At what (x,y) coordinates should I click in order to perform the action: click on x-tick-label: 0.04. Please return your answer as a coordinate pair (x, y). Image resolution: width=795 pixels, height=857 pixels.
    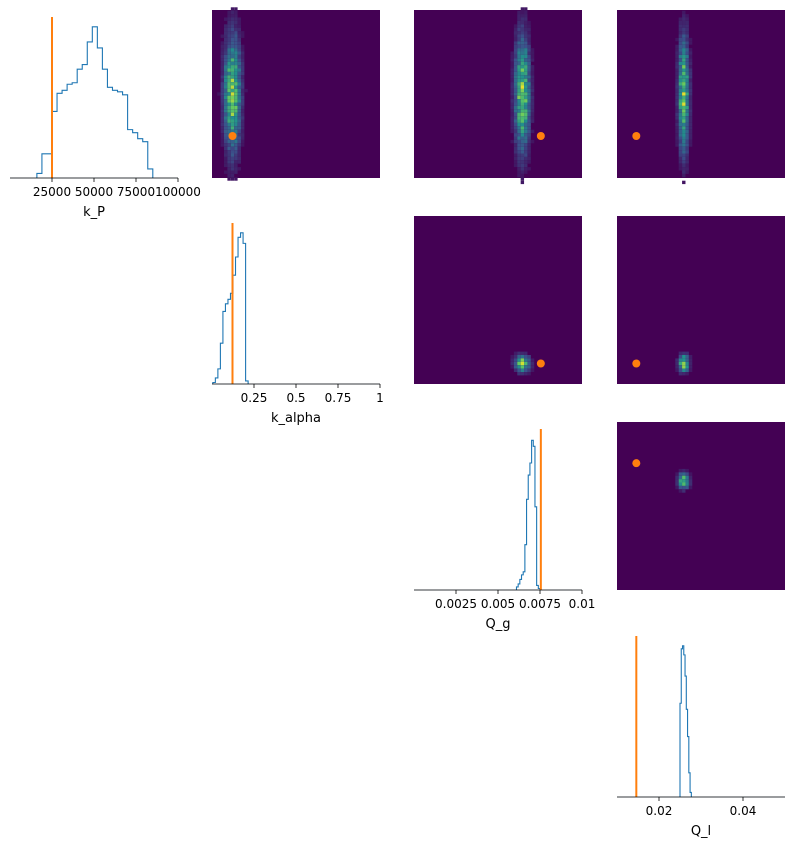
    Looking at the image, I should click on (743, 811).